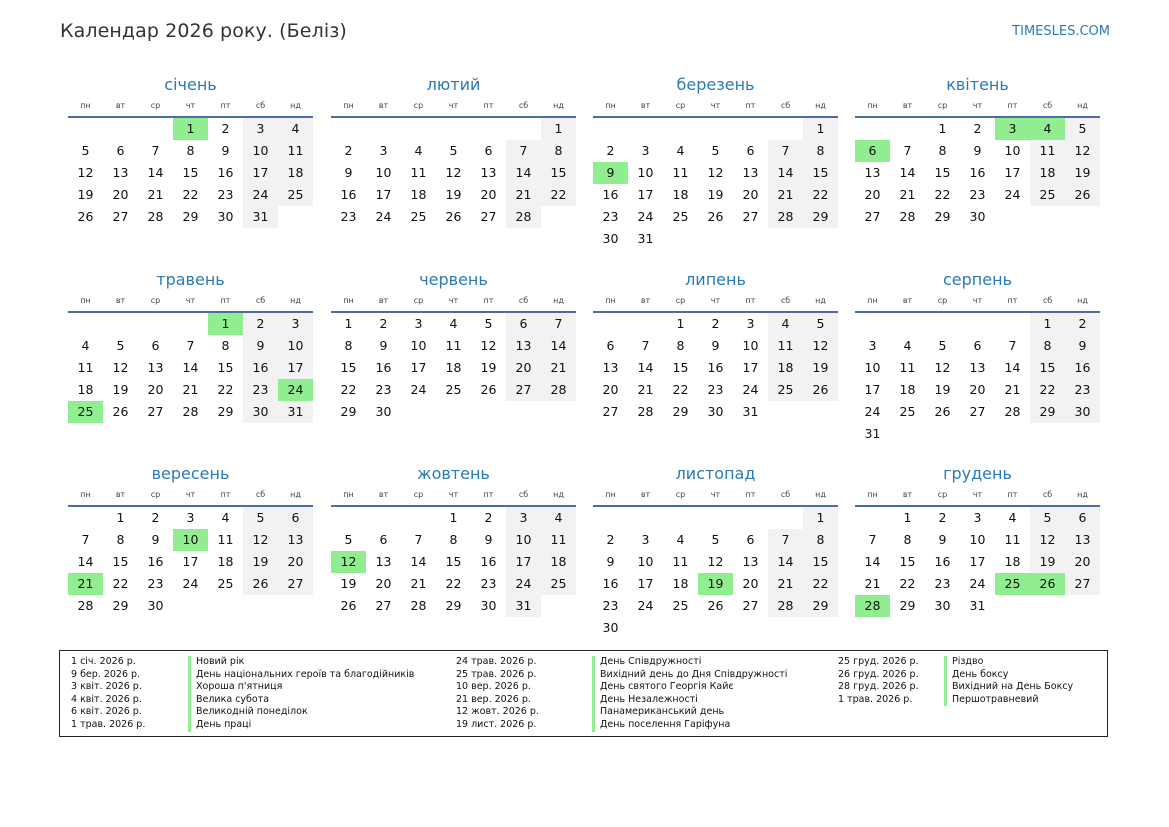 The height and width of the screenshot is (827, 1169). Describe the element at coordinates (418, 494) in the screenshot. I see `weekday-label: ср` at that location.